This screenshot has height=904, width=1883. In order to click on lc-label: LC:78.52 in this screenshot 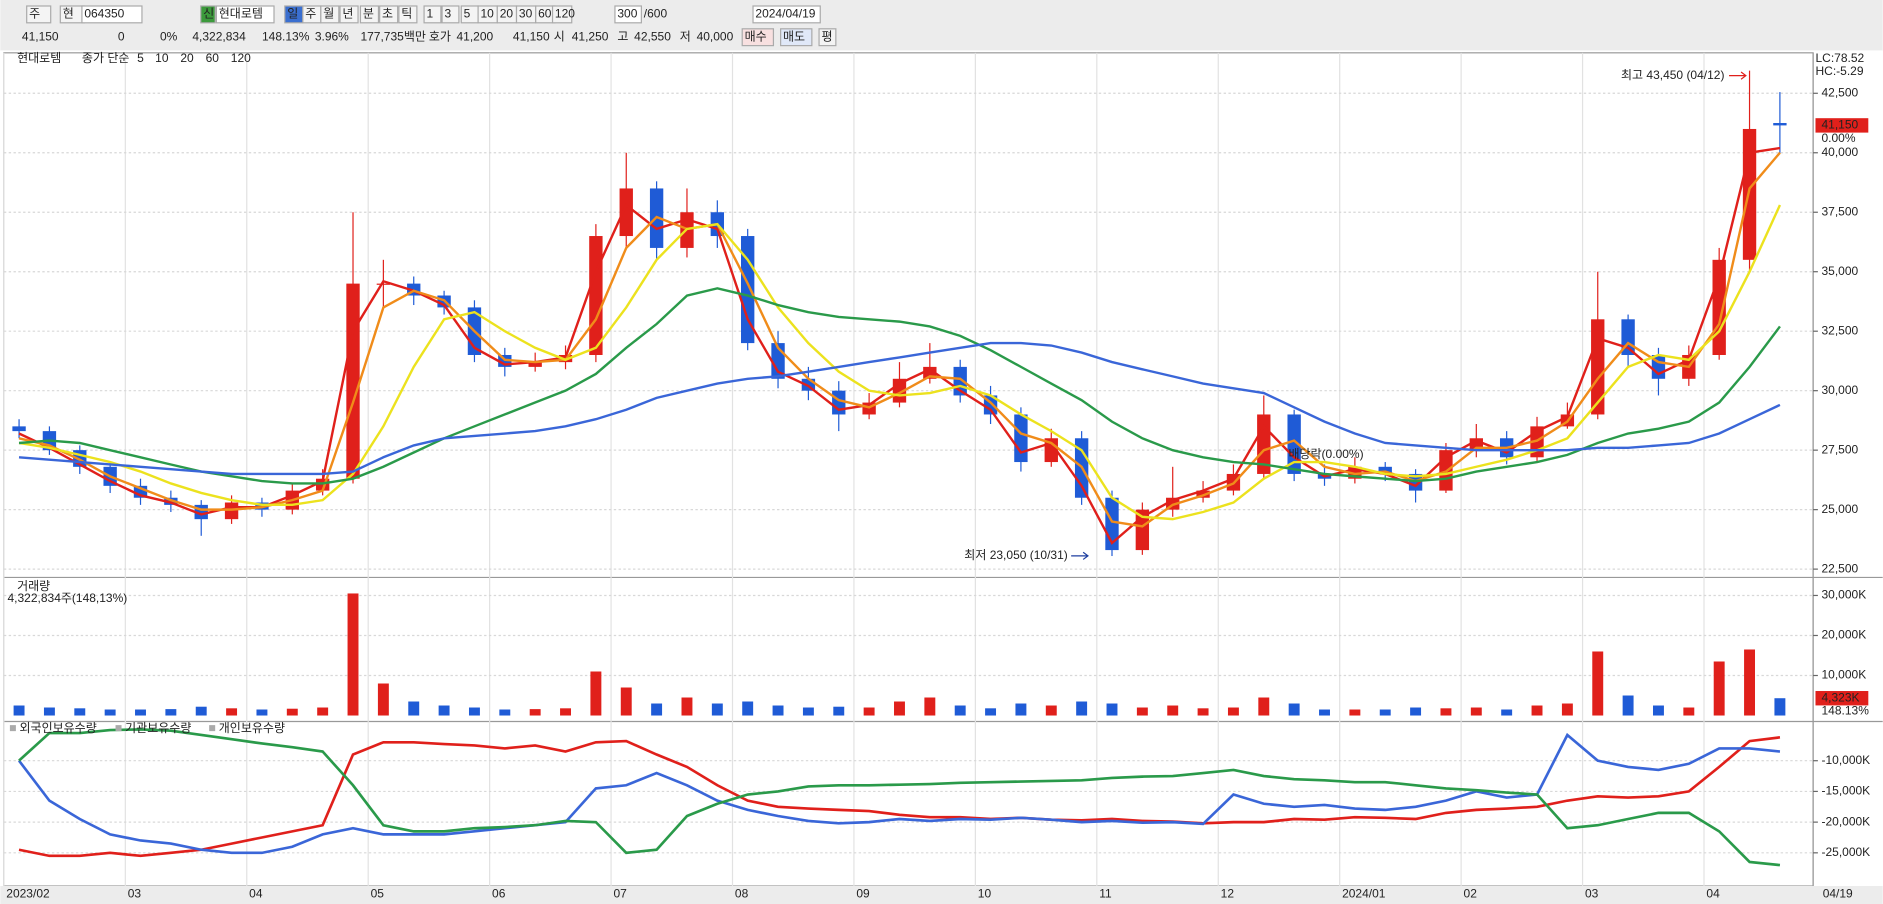, I will do `click(1839, 58)`.